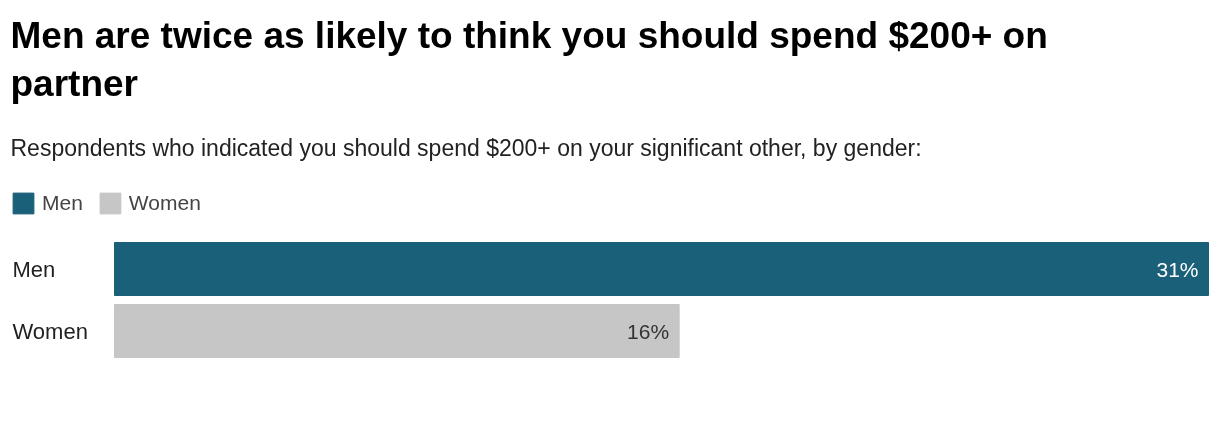 This screenshot has width=1220, height=436. What do you see at coordinates (164, 203) in the screenshot?
I see `legend-label: Women` at bounding box center [164, 203].